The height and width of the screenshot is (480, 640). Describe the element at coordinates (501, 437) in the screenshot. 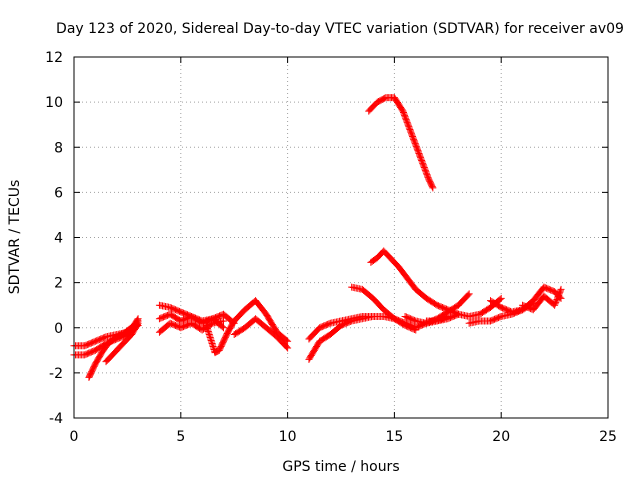

I see `x-tick-label: 20` at that location.